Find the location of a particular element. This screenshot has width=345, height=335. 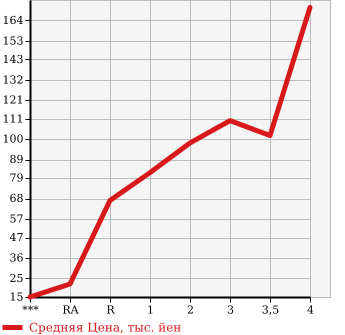

y-tick-label: 132 is located at coordinates (13, 79).